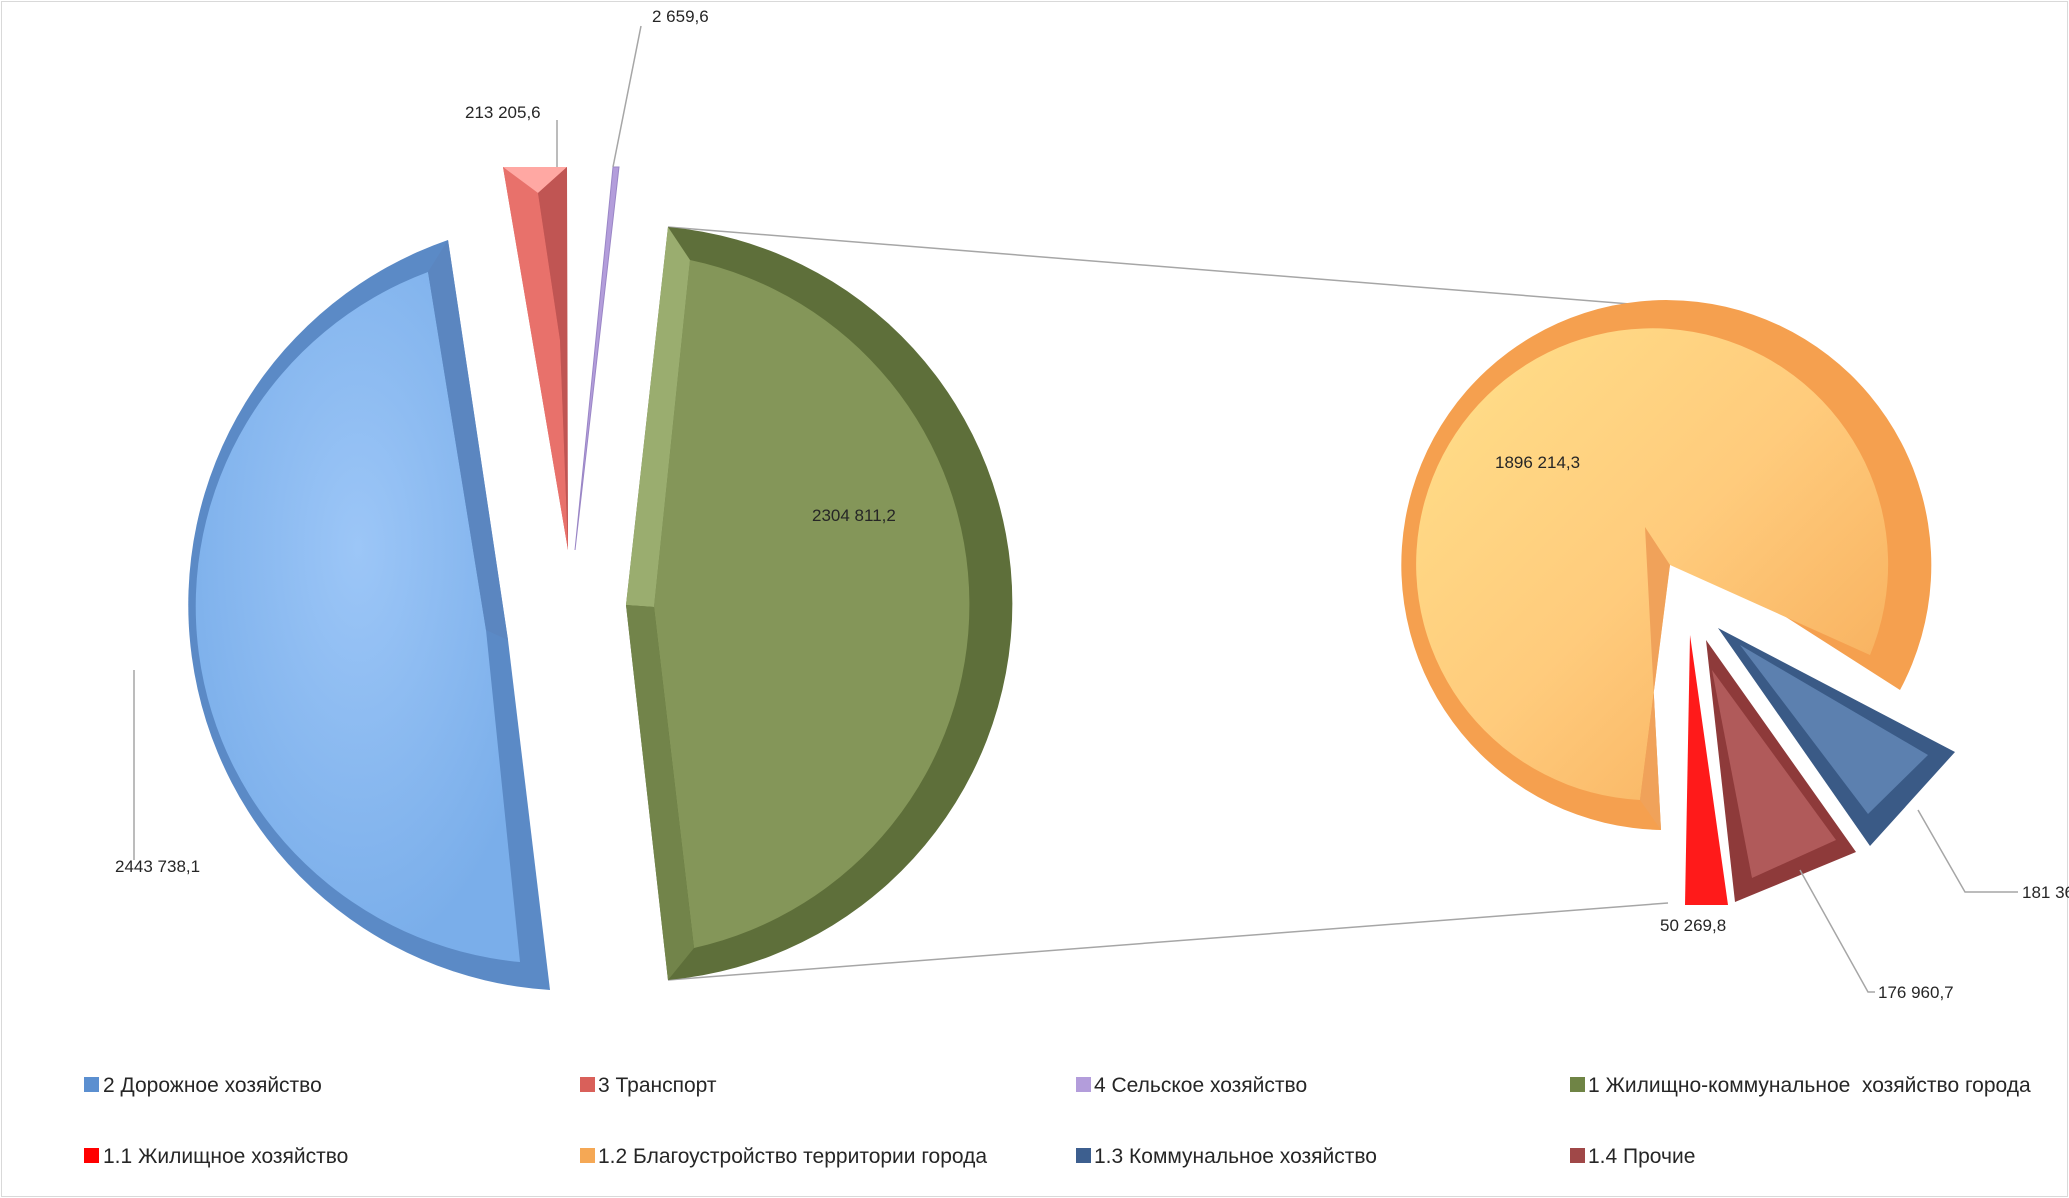  Describe the element at coordinates (1693, 925) in the screenshot. I see `data-label-housing: 50 269,8` at that location.